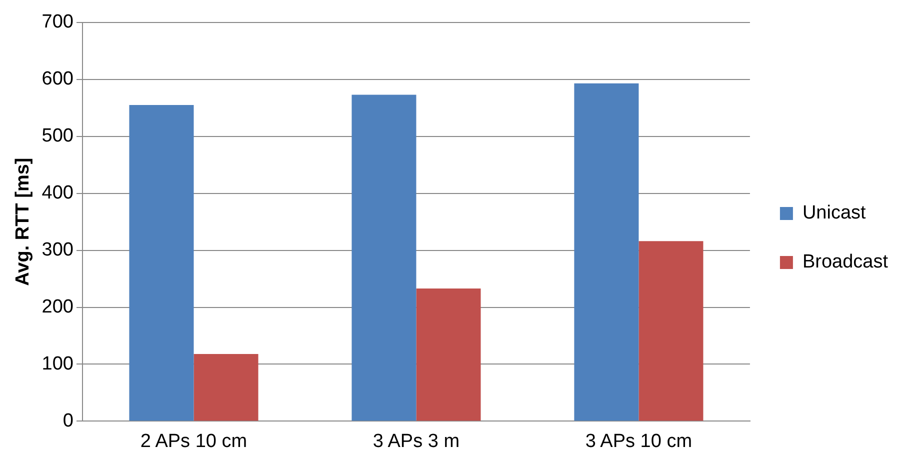 The width and height of the screenshot is (910, 464). I want to click on y-tick-label: 300, so click(58, 250).